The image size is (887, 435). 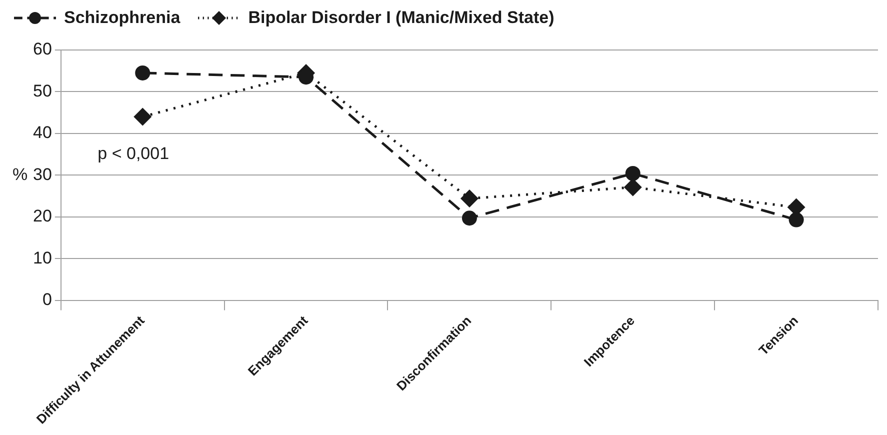 I want to click on annotation: p < 0,001, so click(x=134, y=153).